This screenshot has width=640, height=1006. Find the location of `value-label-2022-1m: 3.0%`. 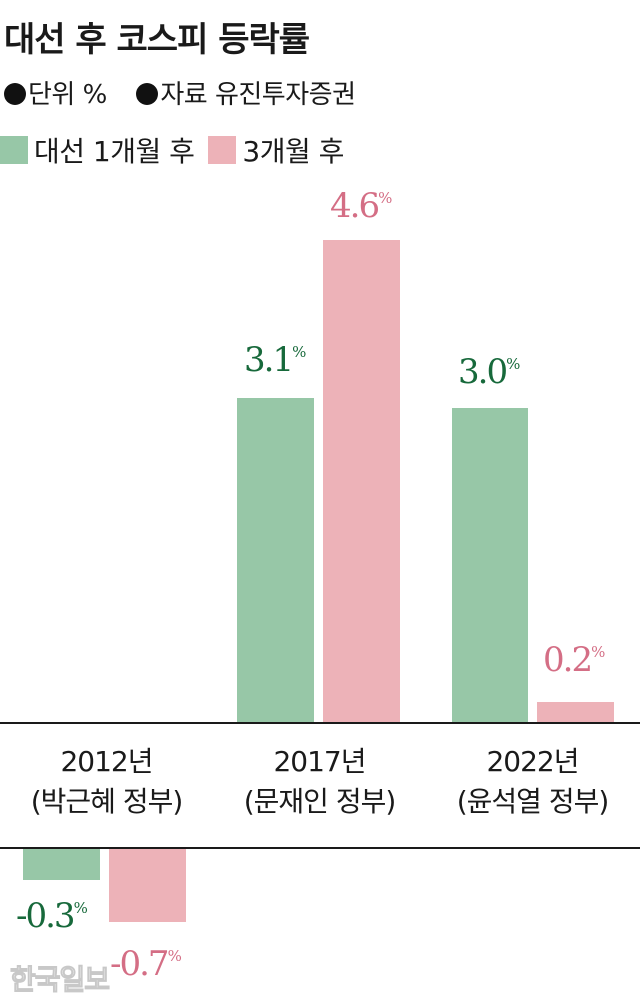

value-label-2022-1m: 3.0% is located at coordinates (489, 372).